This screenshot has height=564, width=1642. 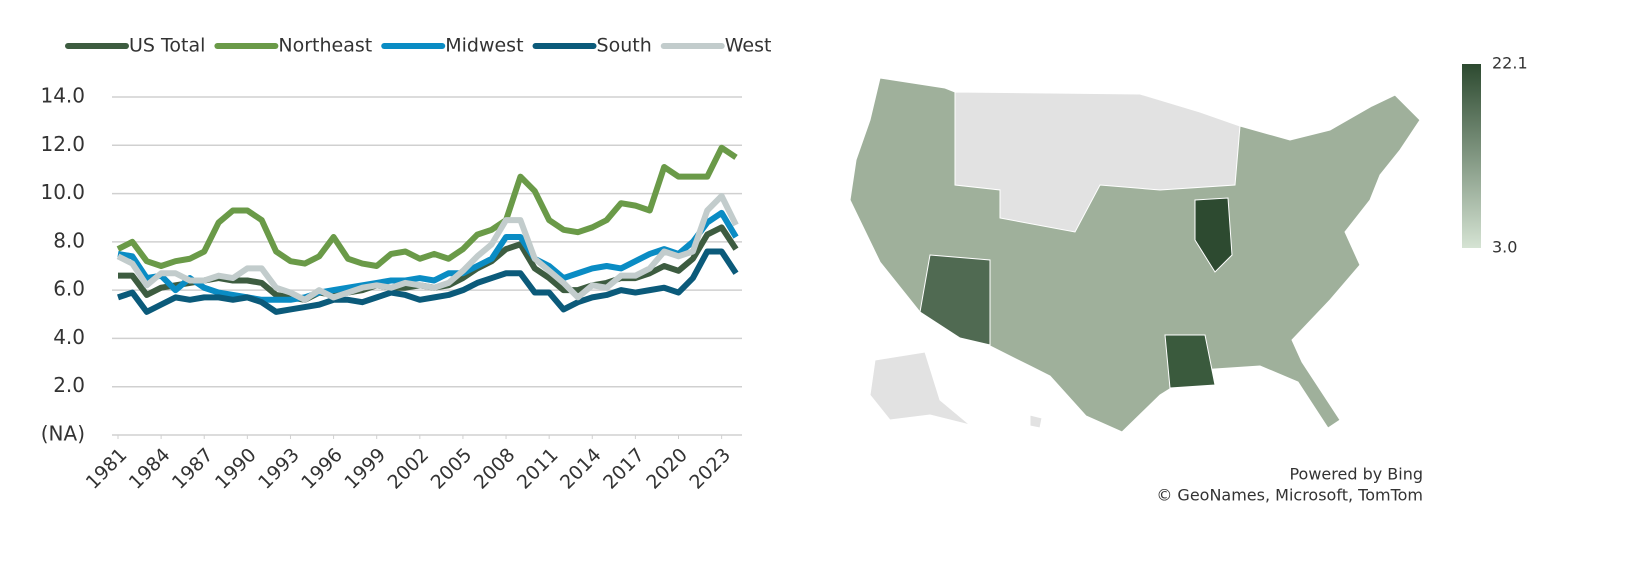 What do you see at coordinates (408, 469) in the screenshot?
I see `x-tick-label: 2002` at bounding box center [408, 469].